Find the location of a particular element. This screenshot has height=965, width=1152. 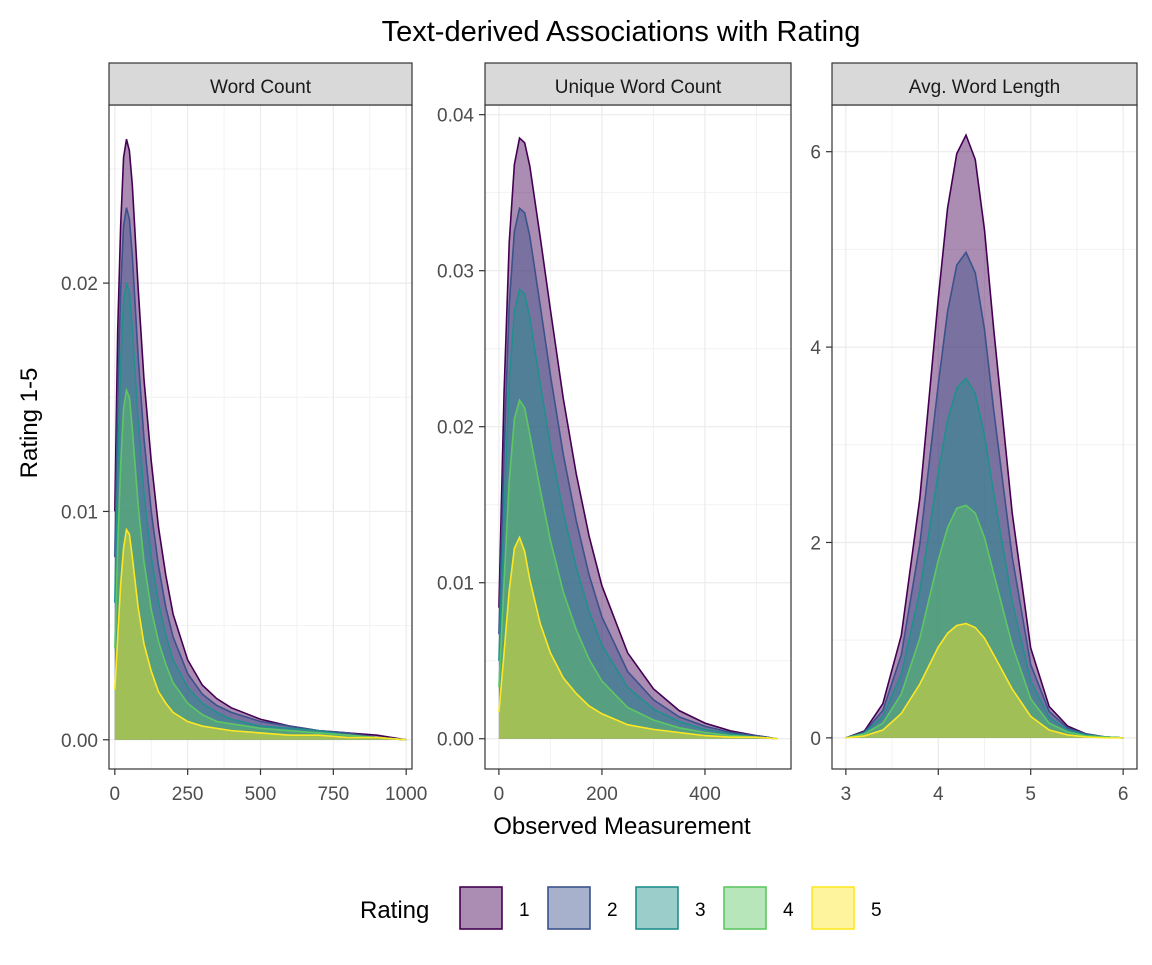

legend-label: 2 is located at coordinates (612, 910).